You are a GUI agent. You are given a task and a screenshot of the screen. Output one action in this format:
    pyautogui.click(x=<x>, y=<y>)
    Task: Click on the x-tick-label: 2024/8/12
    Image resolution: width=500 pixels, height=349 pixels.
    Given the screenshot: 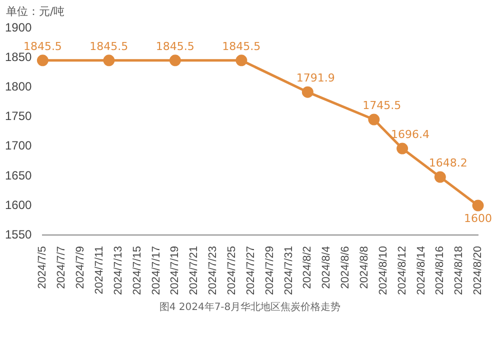 What is the action you would take?
    pyautogui.click(x=402, y=270)
    